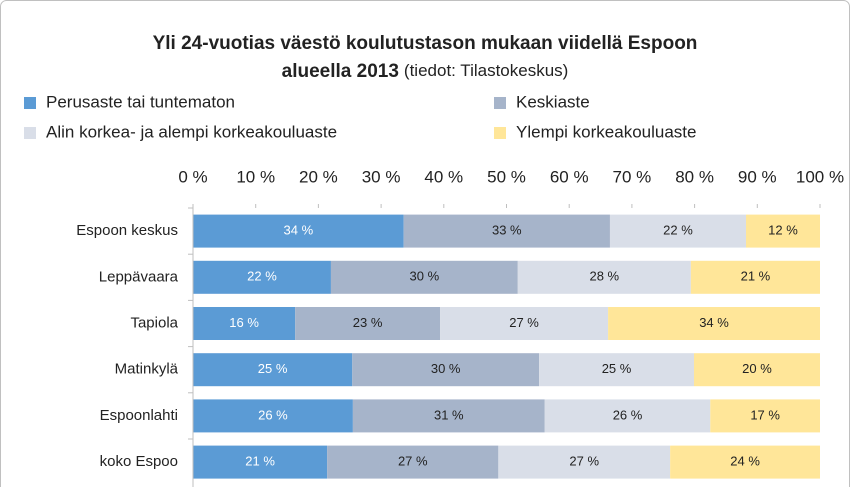  I want to click on legend-label: Perusaste tai tuntematon, so click(140, 101).